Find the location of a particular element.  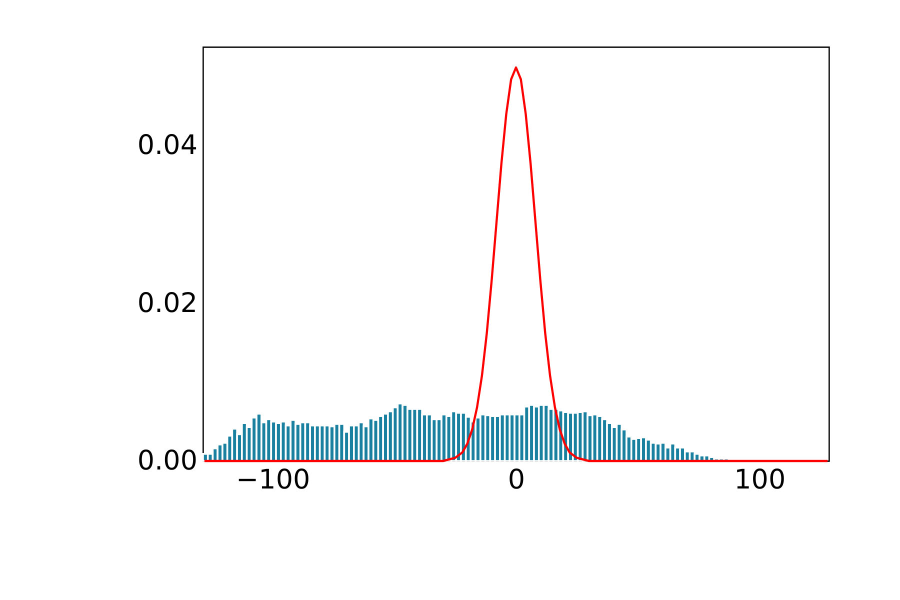

x-tick-label: 100 is located at coordinates (760, 480).